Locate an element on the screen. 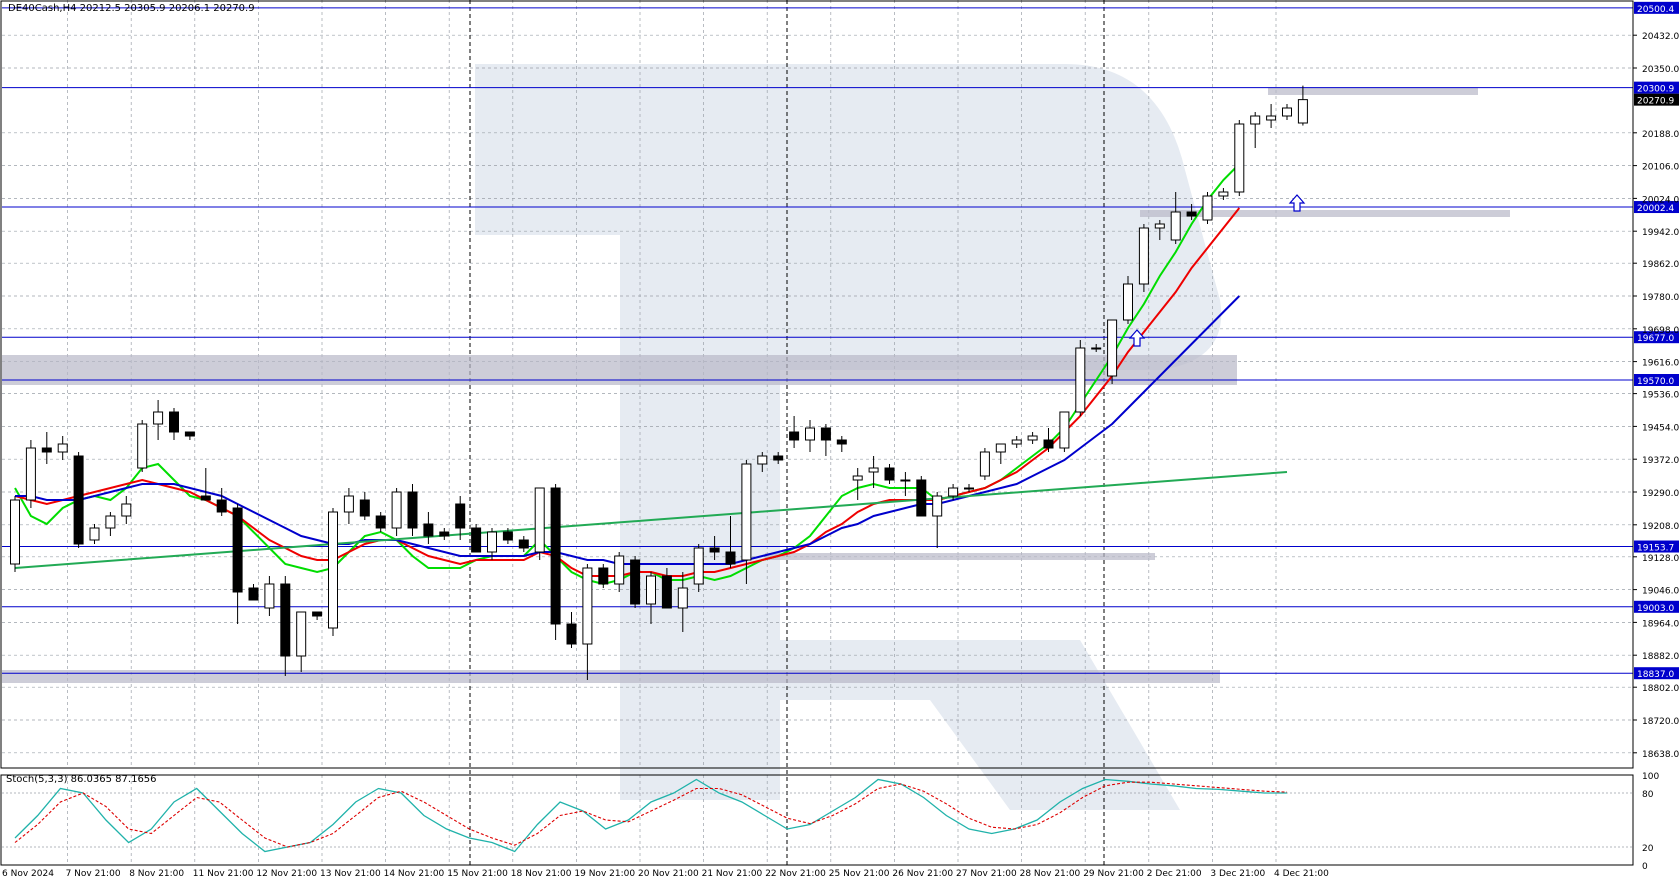 This screenshot has height=882, width=1680. time-label: 22 Nov 21:00 is located at coordinates (795, 873).